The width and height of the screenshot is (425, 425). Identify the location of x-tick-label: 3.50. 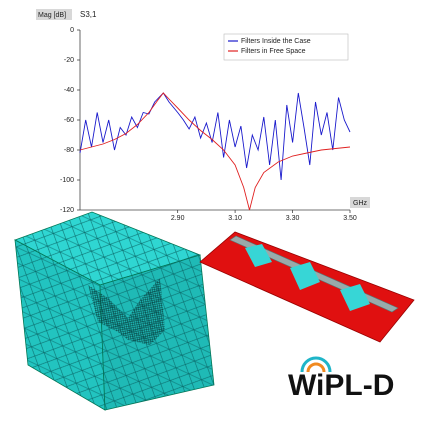
(350, 218).